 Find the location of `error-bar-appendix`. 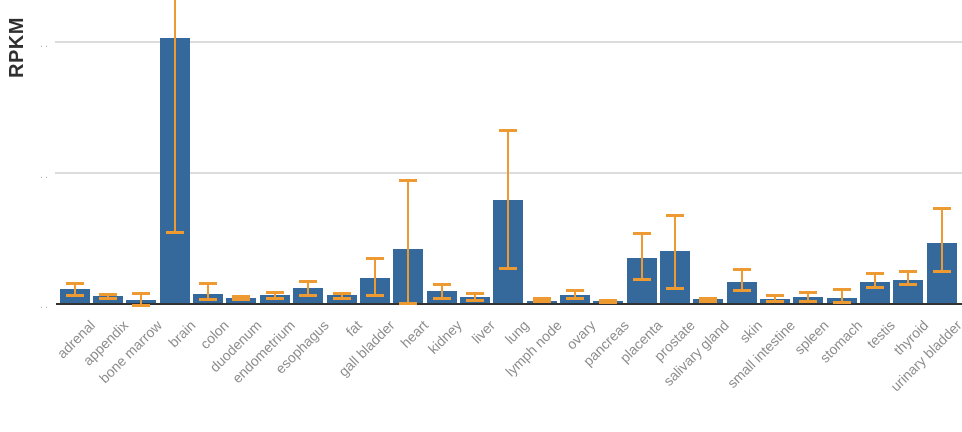

error-bar-appendix is located at coordinates (108, 296).